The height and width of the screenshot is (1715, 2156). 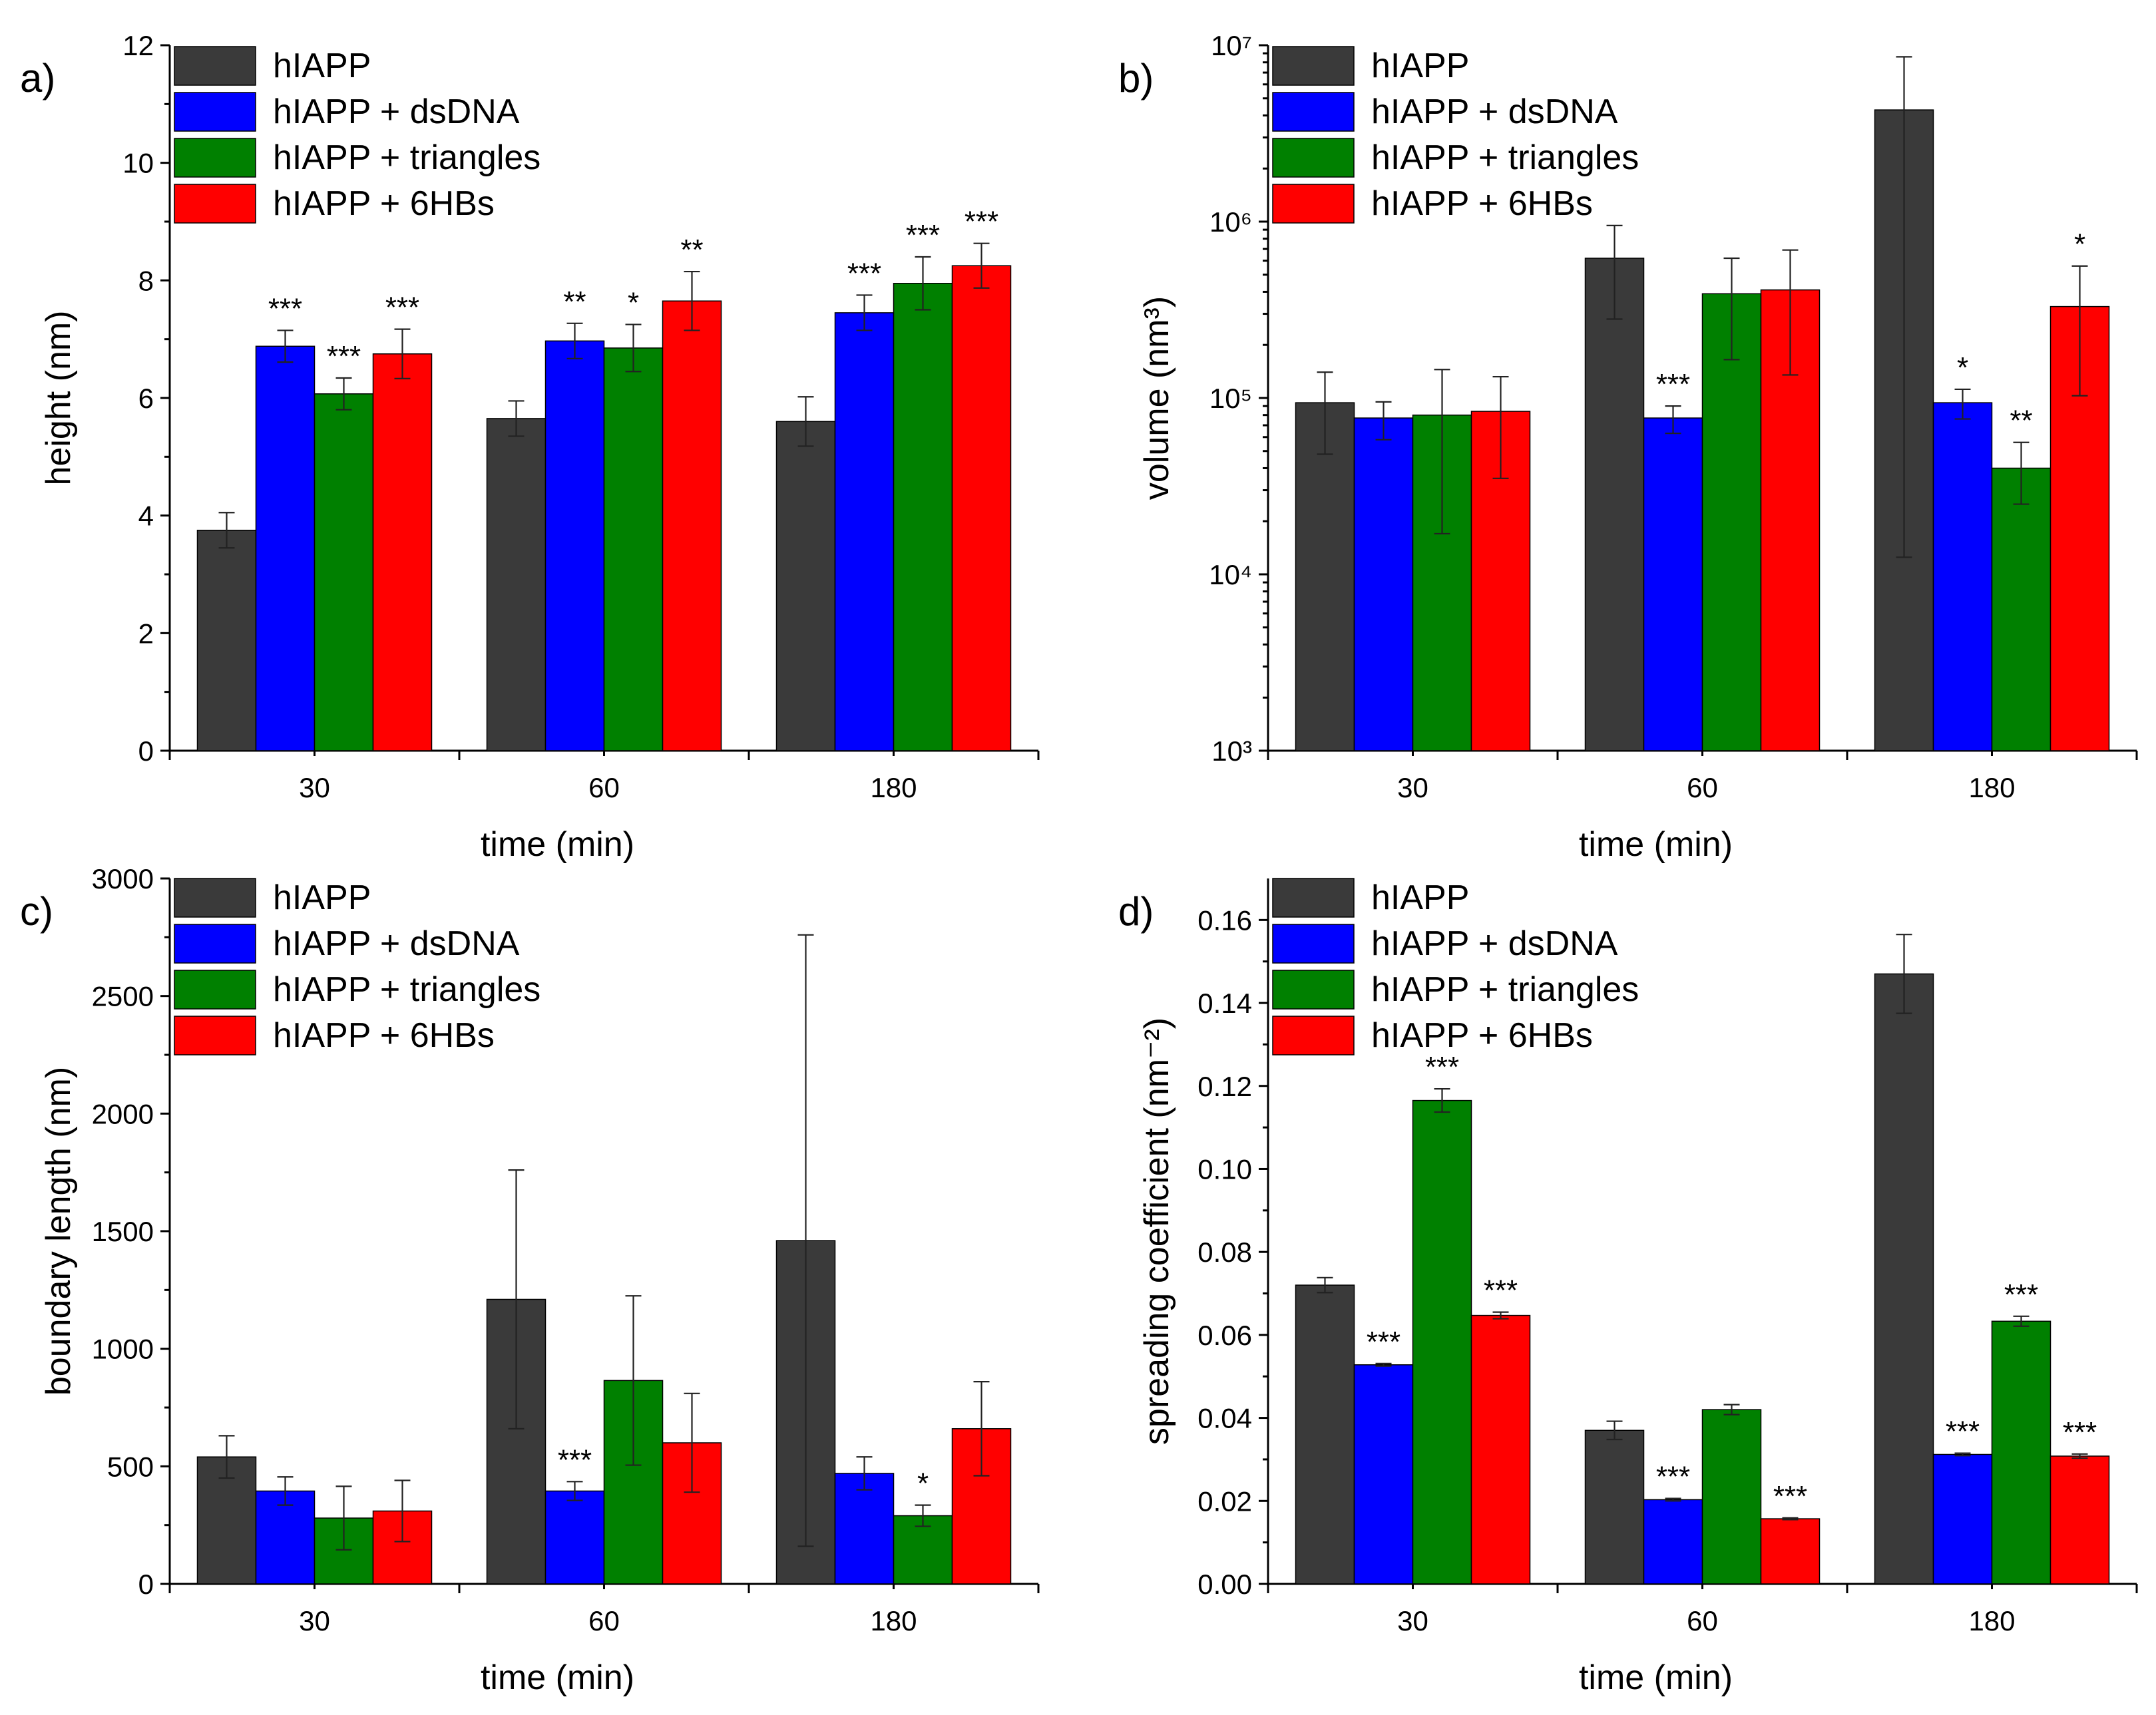 What do you see at coordinates (146, 633) in the screenshot?
I see `y-tick-label: 2` at bounding box center [146, 633].